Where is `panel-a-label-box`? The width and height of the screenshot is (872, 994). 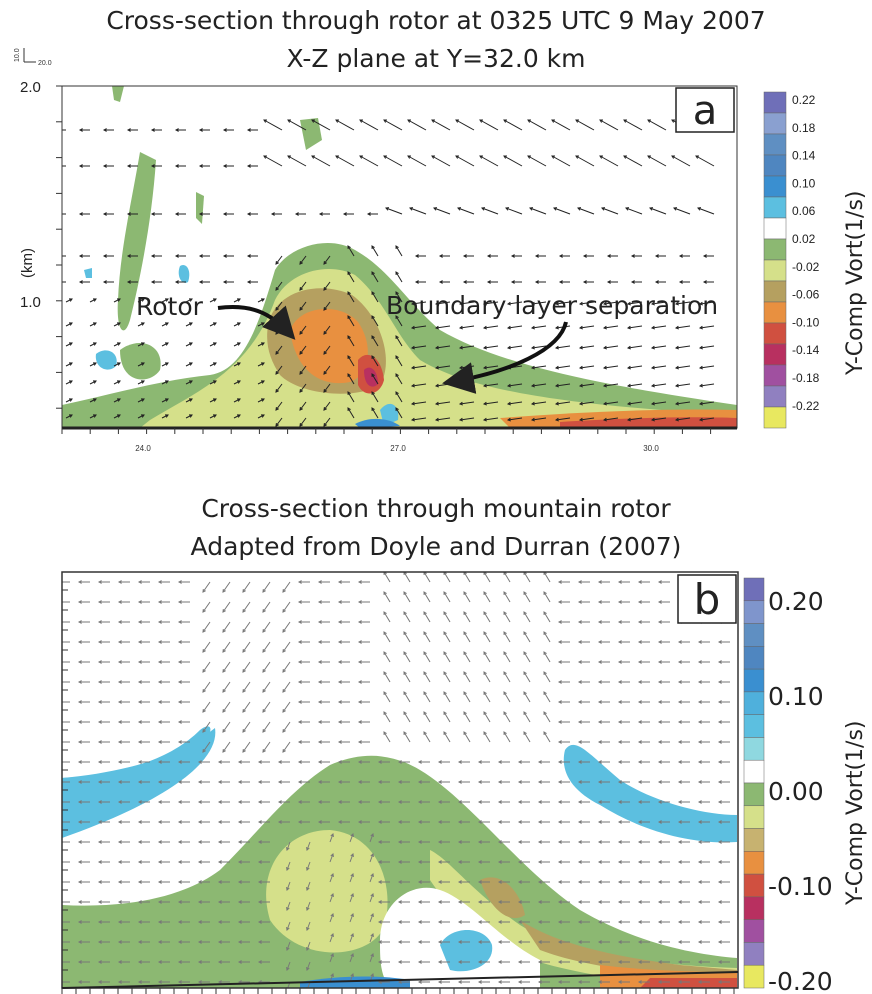 panel-a-label-box is located at coordinates (705, 110).